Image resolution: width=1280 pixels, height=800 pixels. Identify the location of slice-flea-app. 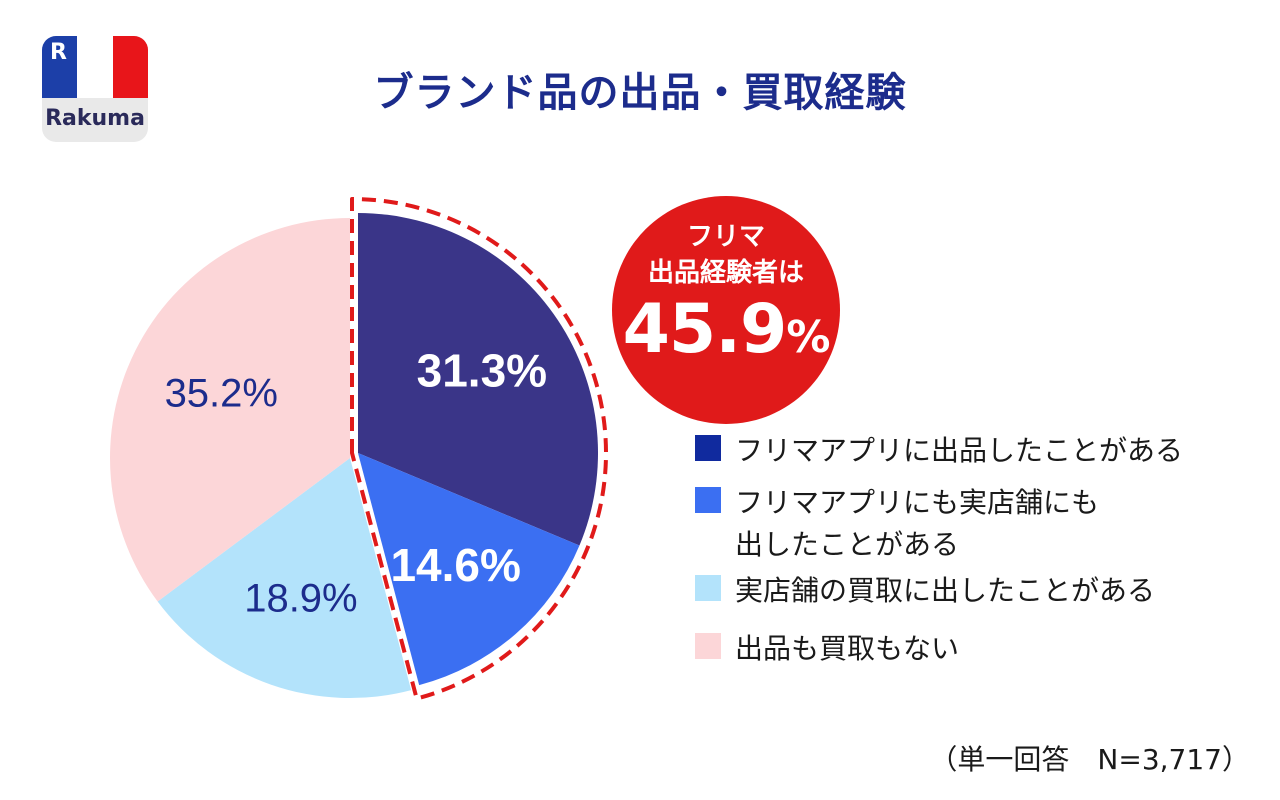
(478, 379).